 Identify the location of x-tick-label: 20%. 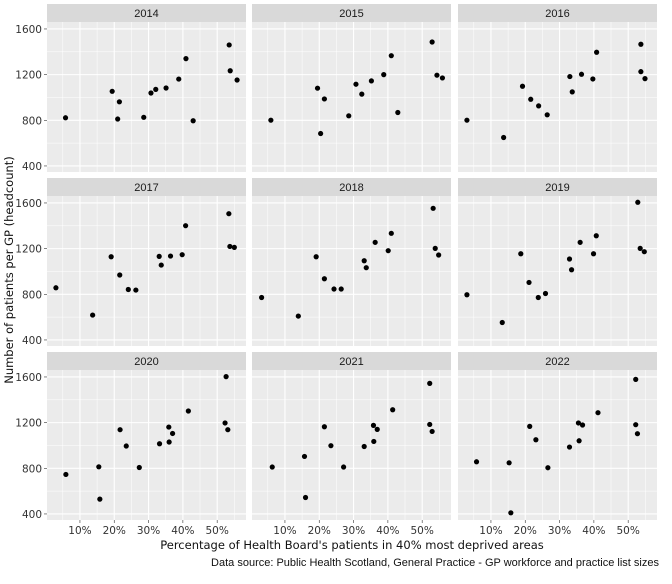
(319, 531).